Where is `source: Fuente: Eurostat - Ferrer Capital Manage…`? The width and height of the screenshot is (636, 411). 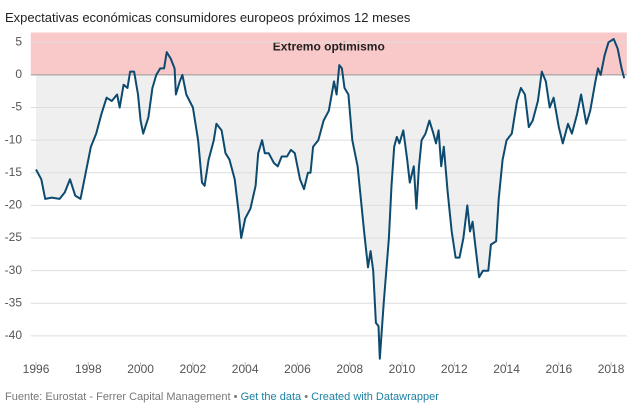 source: Fuente: Eurostat - Ferrer Capital Manage… is located at coordinates (118, 397).